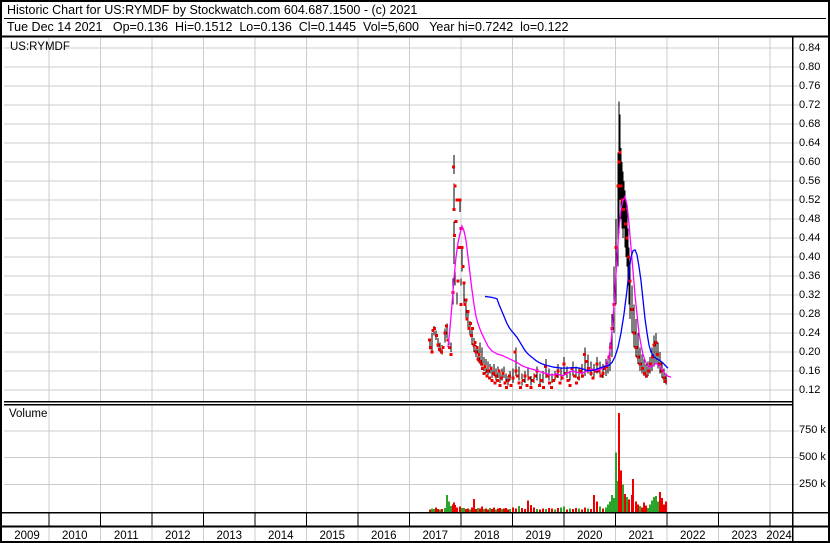 The height and width of the screenshot is (543, 830). I want to click on price-tick-label: 0.44, so click(810, 237).